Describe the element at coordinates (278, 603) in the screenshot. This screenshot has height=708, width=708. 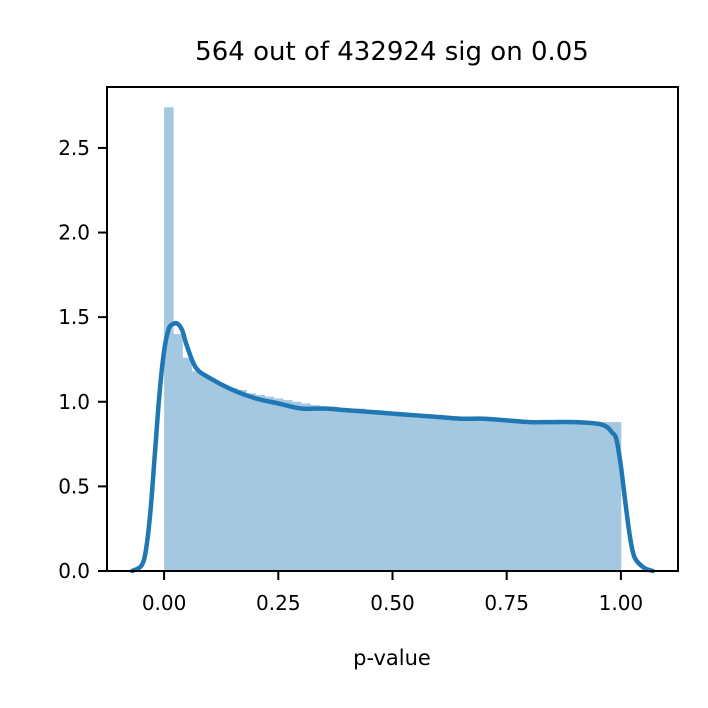
I see `x-tick-label: 0.25` at that location.